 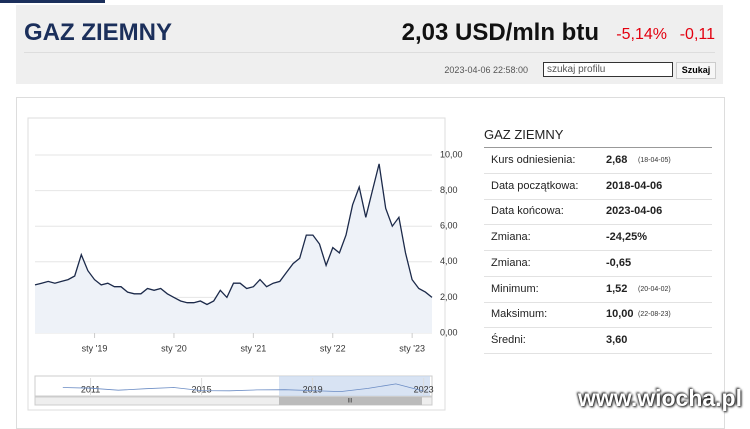 I want to click on y-tick-label: 2,00, so click(x=449, y=297).